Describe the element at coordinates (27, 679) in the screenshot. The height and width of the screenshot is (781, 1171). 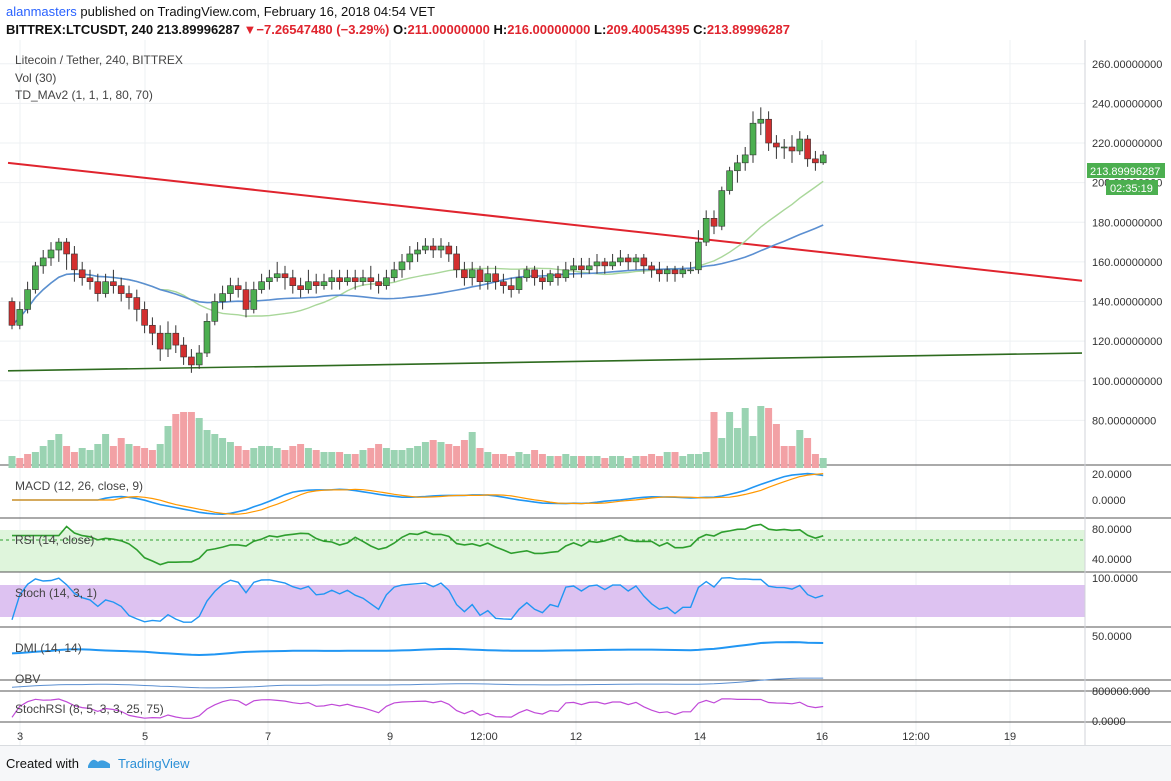
I see `legend-obv: OBV` at that location.